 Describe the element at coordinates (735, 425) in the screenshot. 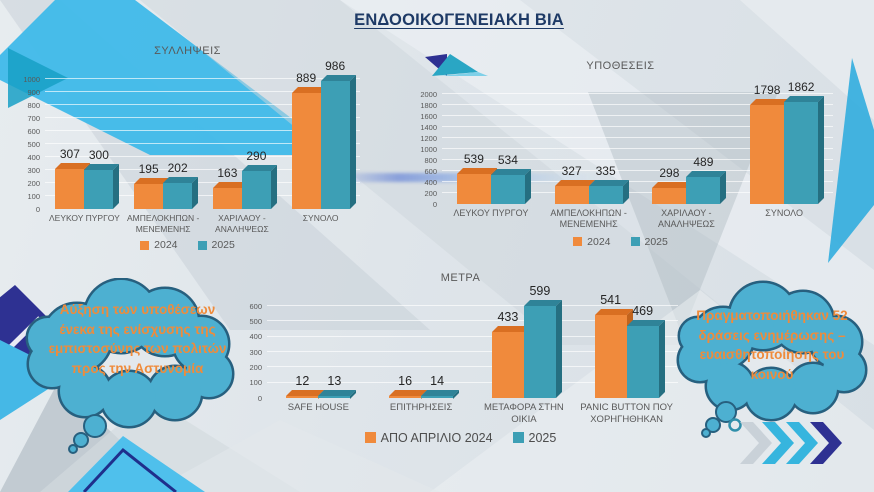

I see `ring-icon` at that location.